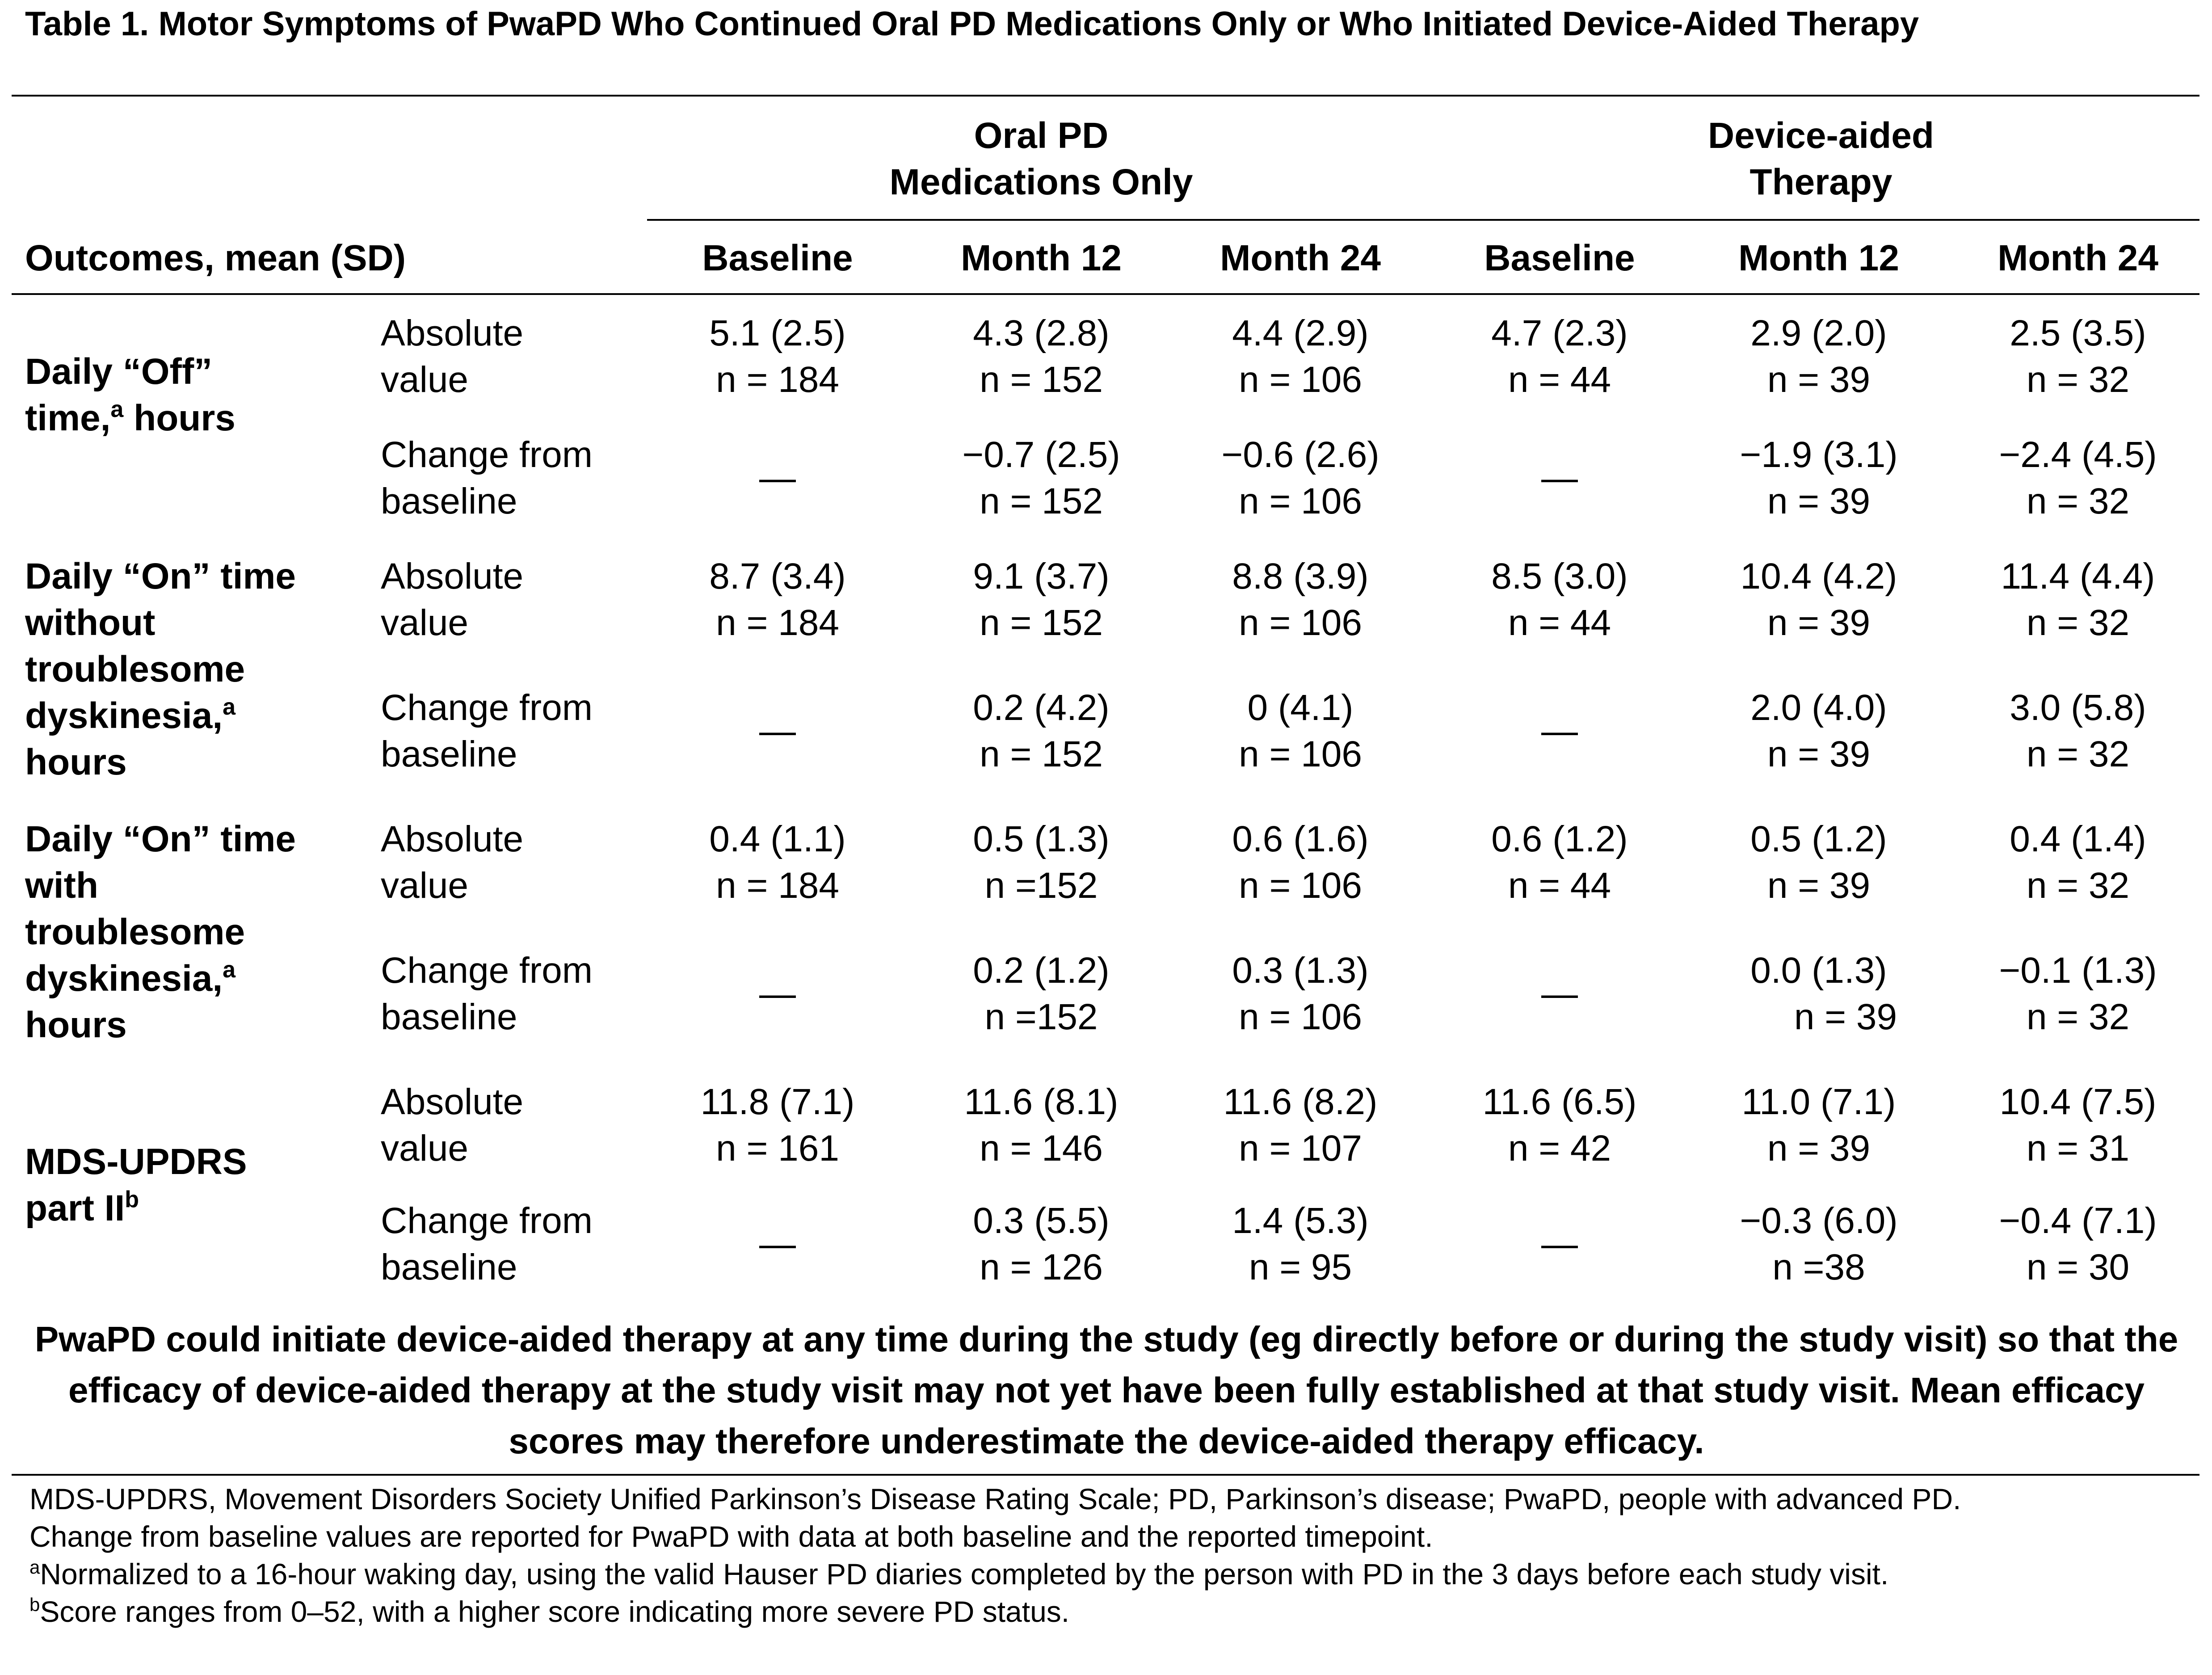 This screenshot has width=2212, height=1675. What do you see at coordinates (1300, 478) in the screenshot?
I see `table-cell: −0.6 (2.6) n = 106` at bounding box center [1300, 478].